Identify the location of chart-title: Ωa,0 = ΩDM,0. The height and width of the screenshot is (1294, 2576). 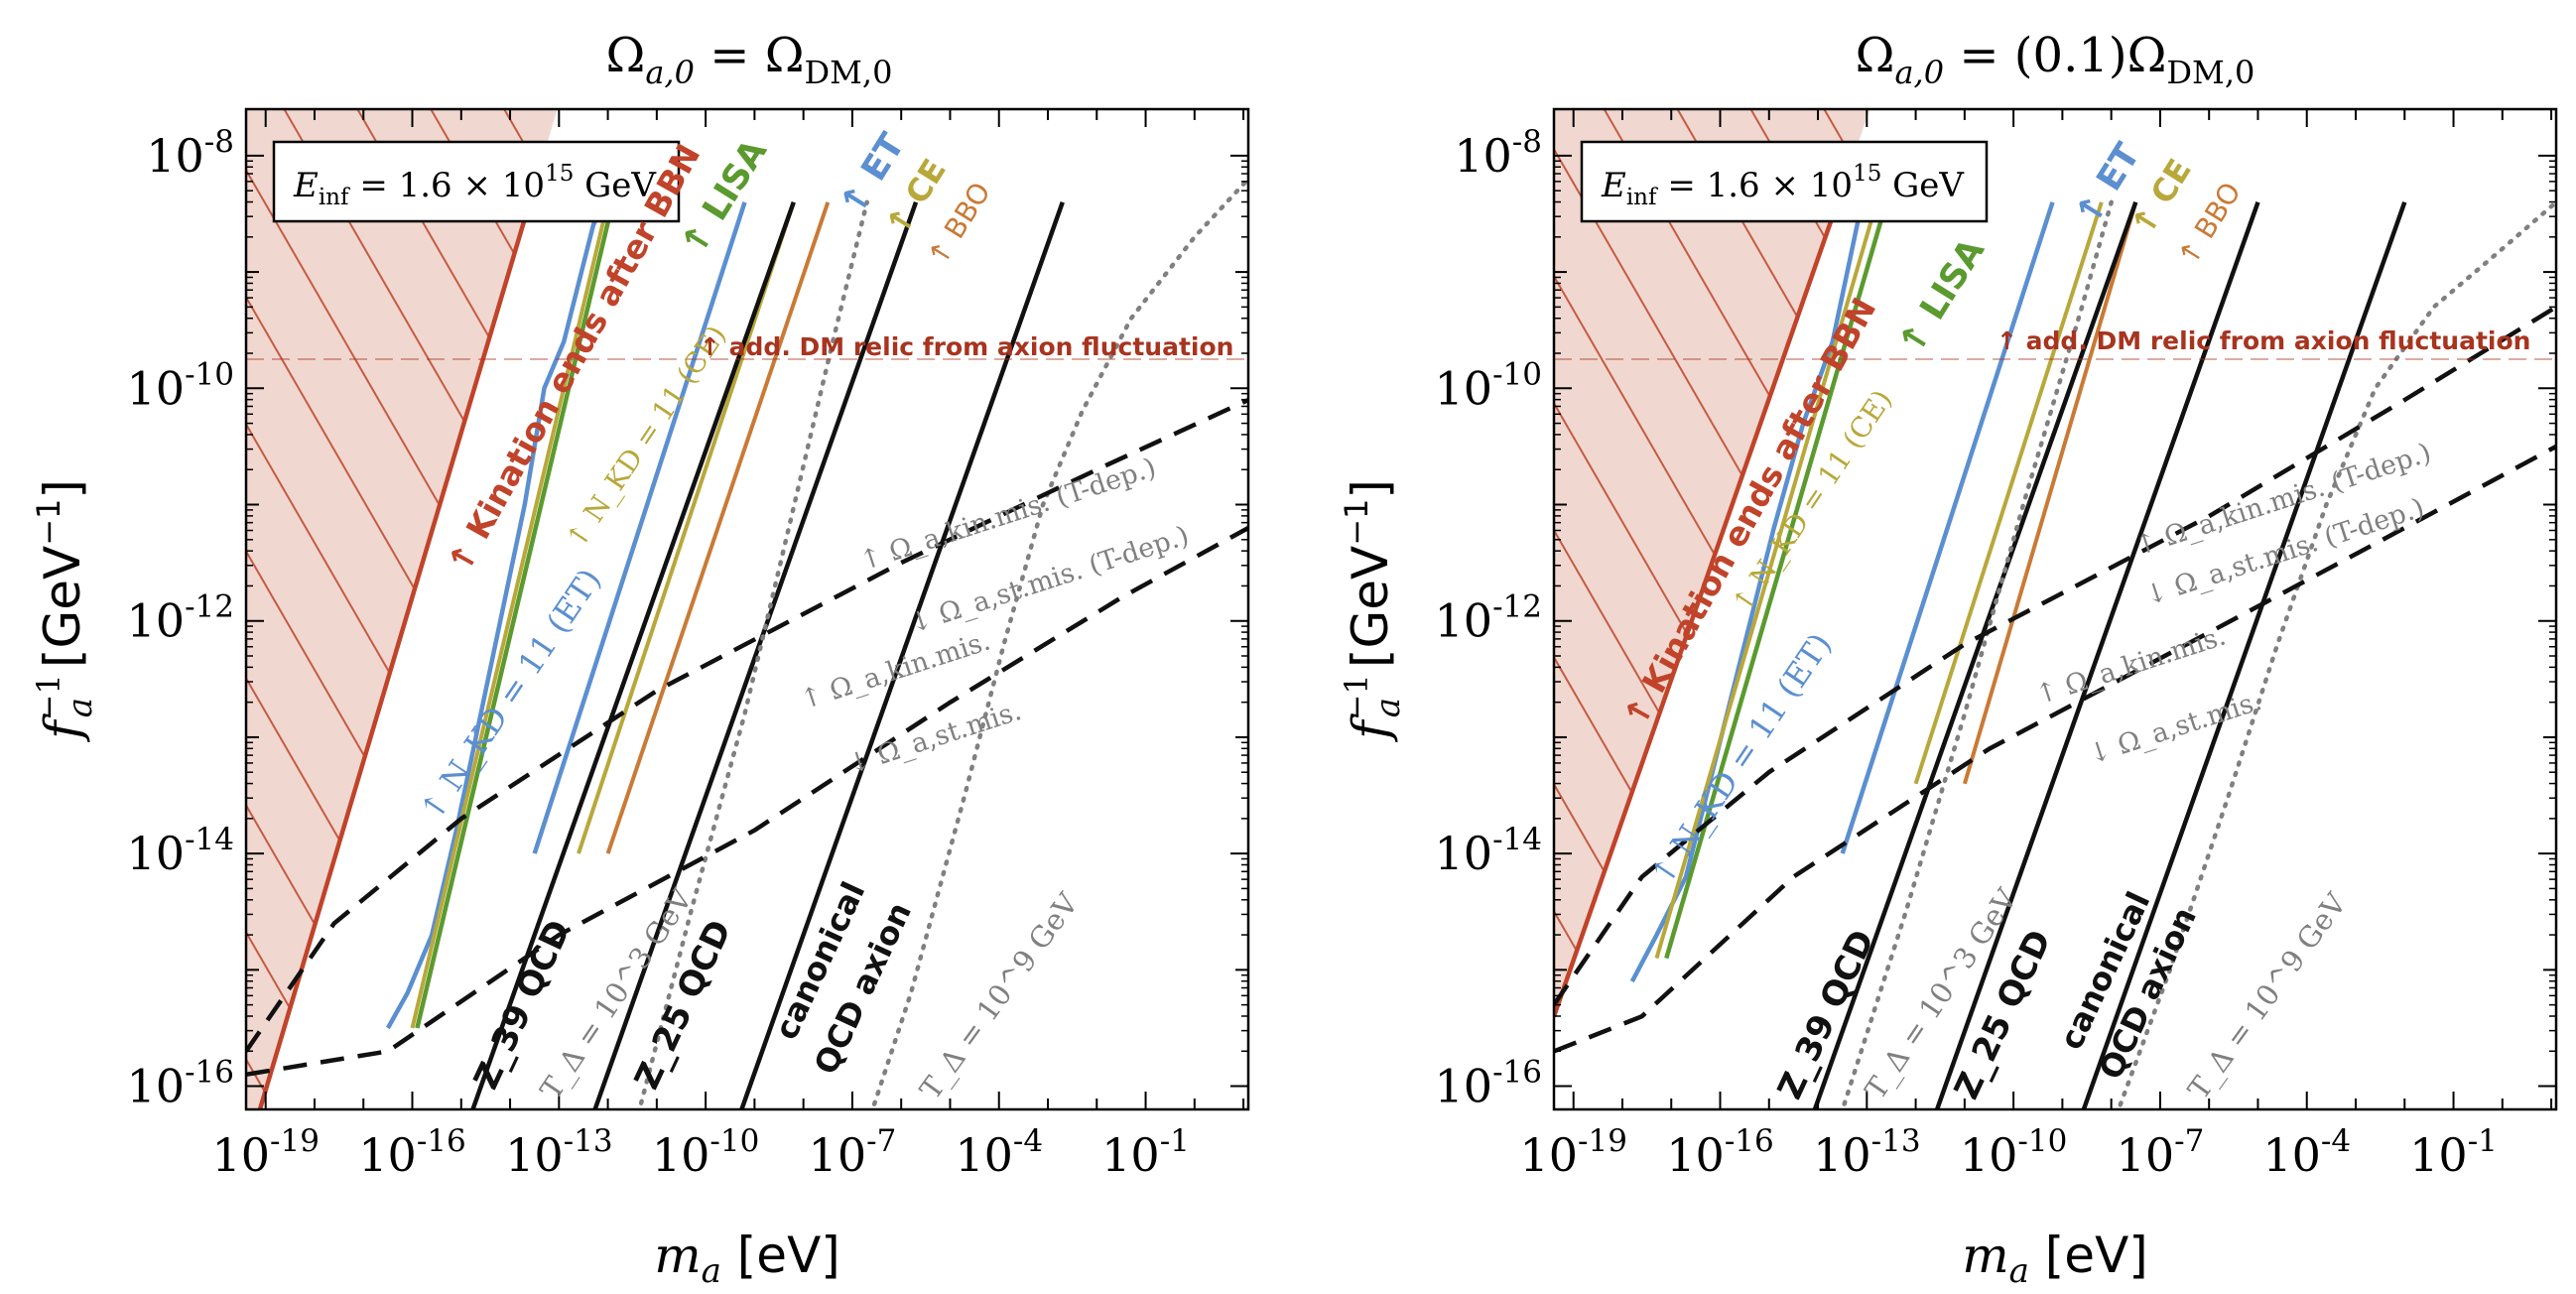
(750, 59).